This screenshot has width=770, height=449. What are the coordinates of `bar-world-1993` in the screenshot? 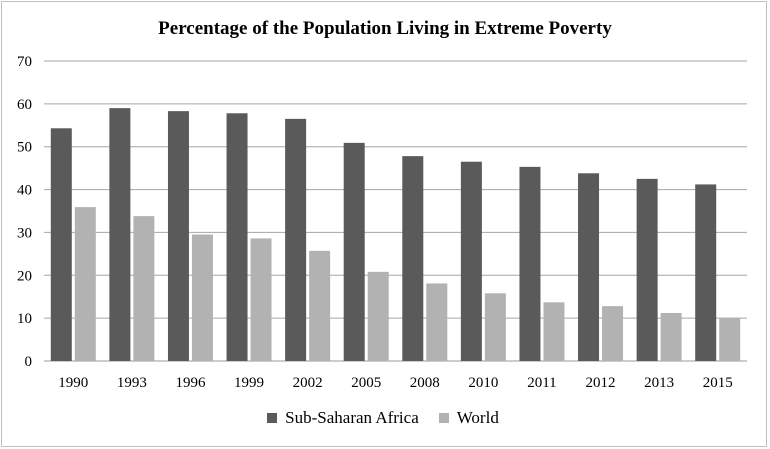 It's located at (144, 288).